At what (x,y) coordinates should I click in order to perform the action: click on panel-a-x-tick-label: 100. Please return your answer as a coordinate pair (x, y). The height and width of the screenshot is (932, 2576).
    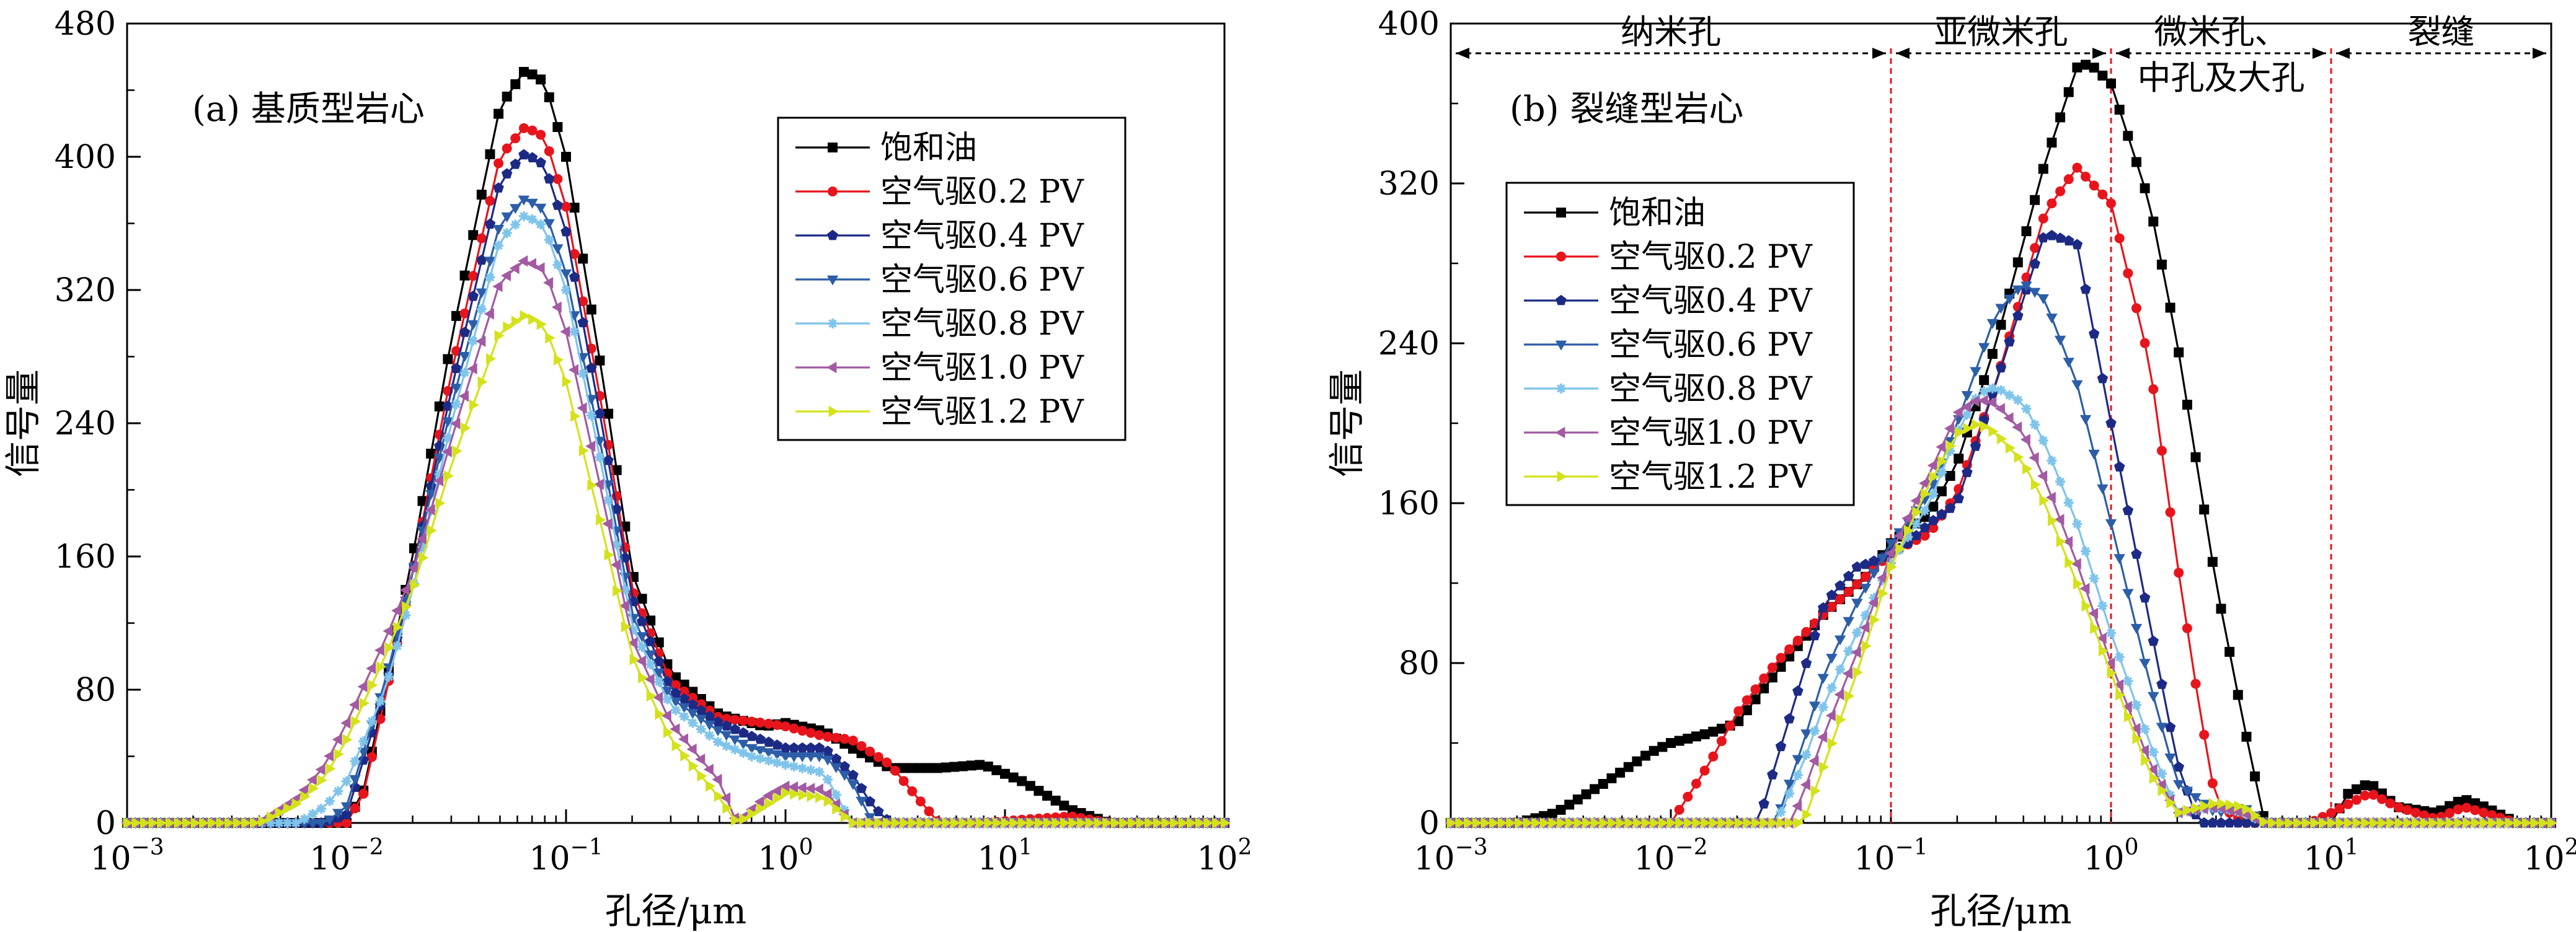
    Looking at the image, I should click on (785, 856).